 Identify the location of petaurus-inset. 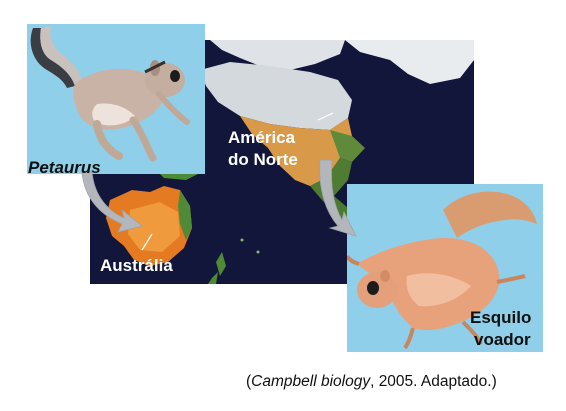
(116, 99).